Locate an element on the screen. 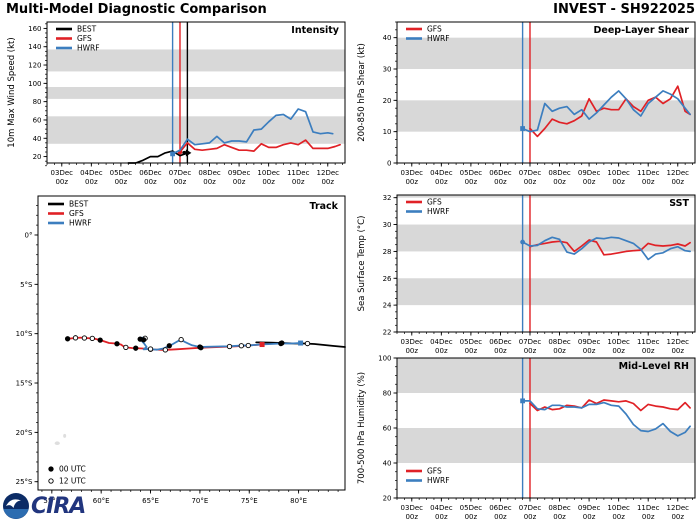 Image resolution: width=700 pixels, height=525 pixels. intensity-xtick-label: 08Dec is located at coordinates (209, 173).